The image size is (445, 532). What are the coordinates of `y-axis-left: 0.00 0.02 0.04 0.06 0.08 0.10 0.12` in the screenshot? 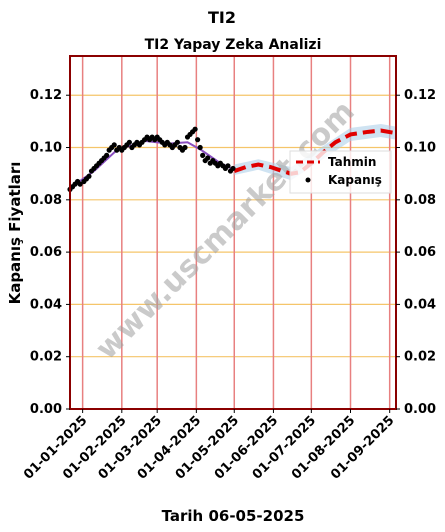 It's located at (50, 252).